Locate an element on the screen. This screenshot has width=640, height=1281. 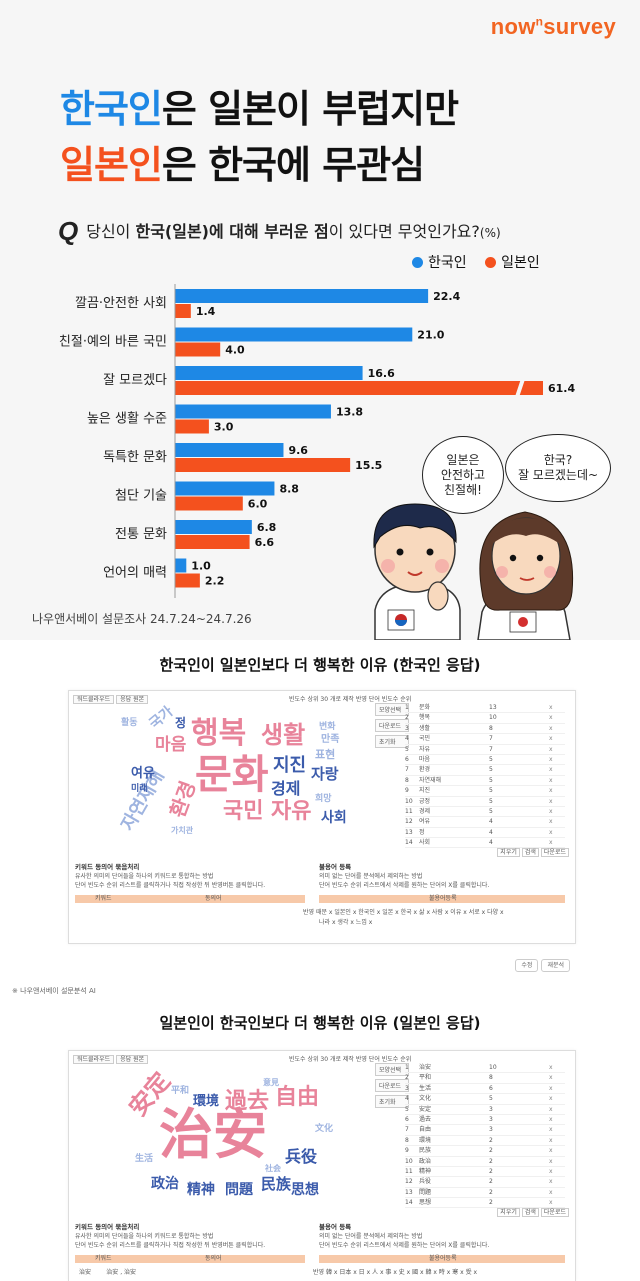
category-label: 높은 생활 수준 is located at coordinates (127, 419).